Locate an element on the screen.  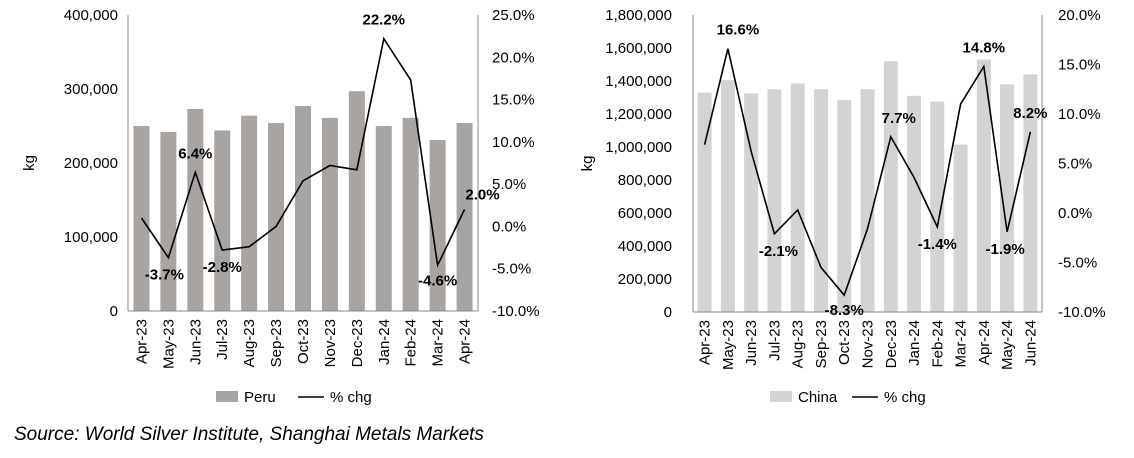
point-label: -2.1% is located at coordinates (778, 251).